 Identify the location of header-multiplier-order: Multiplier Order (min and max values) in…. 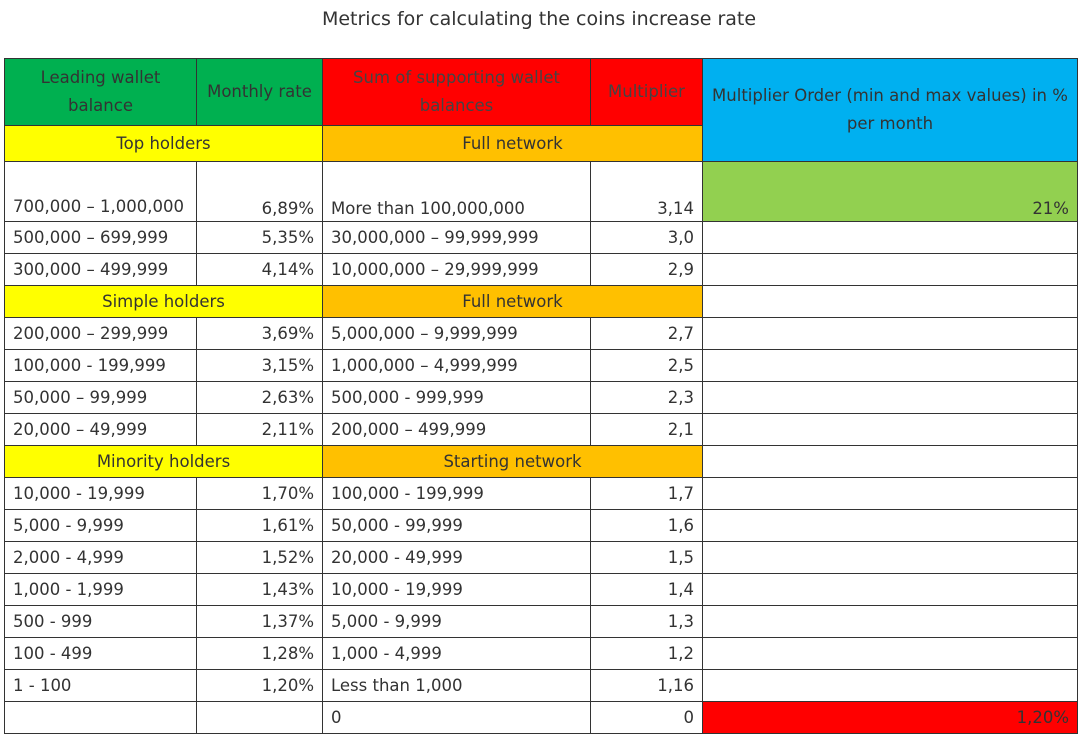
(890, 110).